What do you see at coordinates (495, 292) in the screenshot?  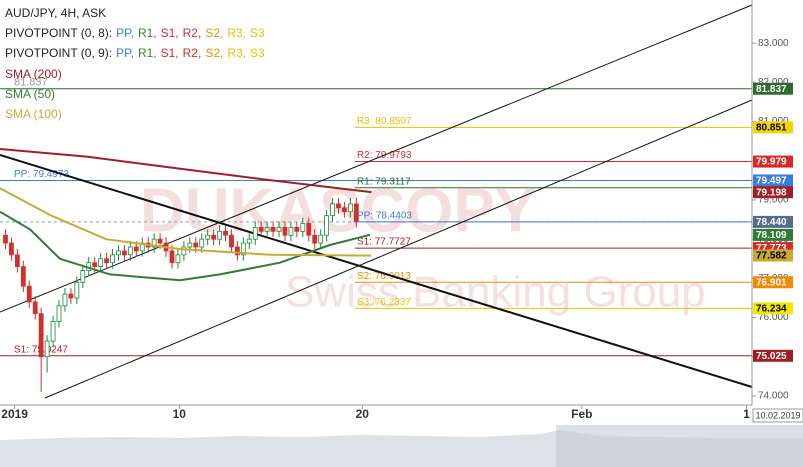 I see `watermark: Swiss Banking Group` at bounding box center [495, 292].